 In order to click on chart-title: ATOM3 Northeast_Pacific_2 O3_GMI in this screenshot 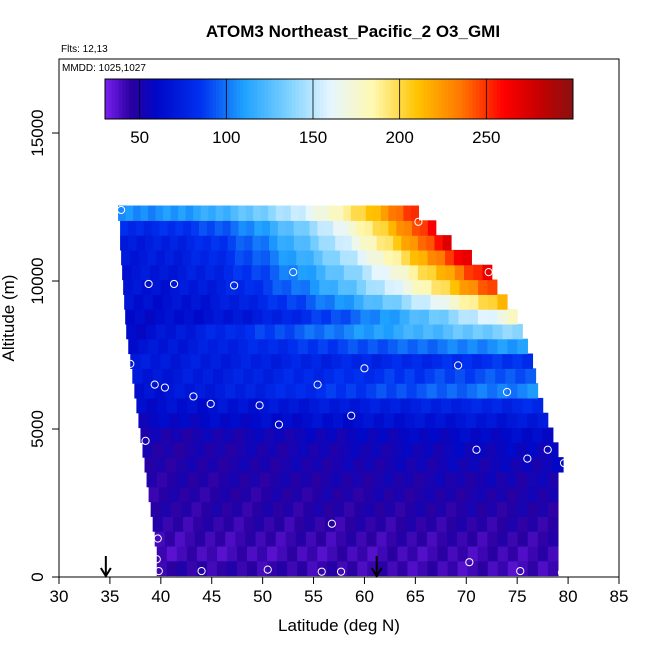, I will do `click(353, 31)`.